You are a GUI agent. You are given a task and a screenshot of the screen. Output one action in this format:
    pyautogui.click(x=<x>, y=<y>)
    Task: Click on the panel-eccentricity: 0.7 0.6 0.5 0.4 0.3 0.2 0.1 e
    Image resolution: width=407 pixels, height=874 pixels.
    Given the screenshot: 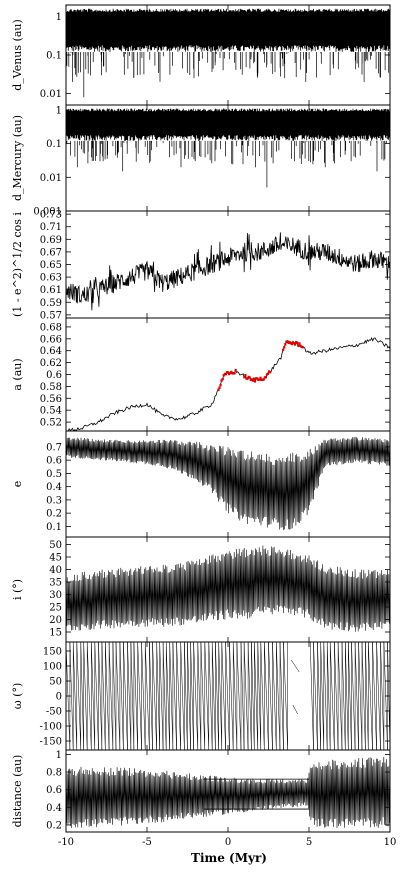 What is the action you would take?
    pyautogui.click(x=201, y=484)
    